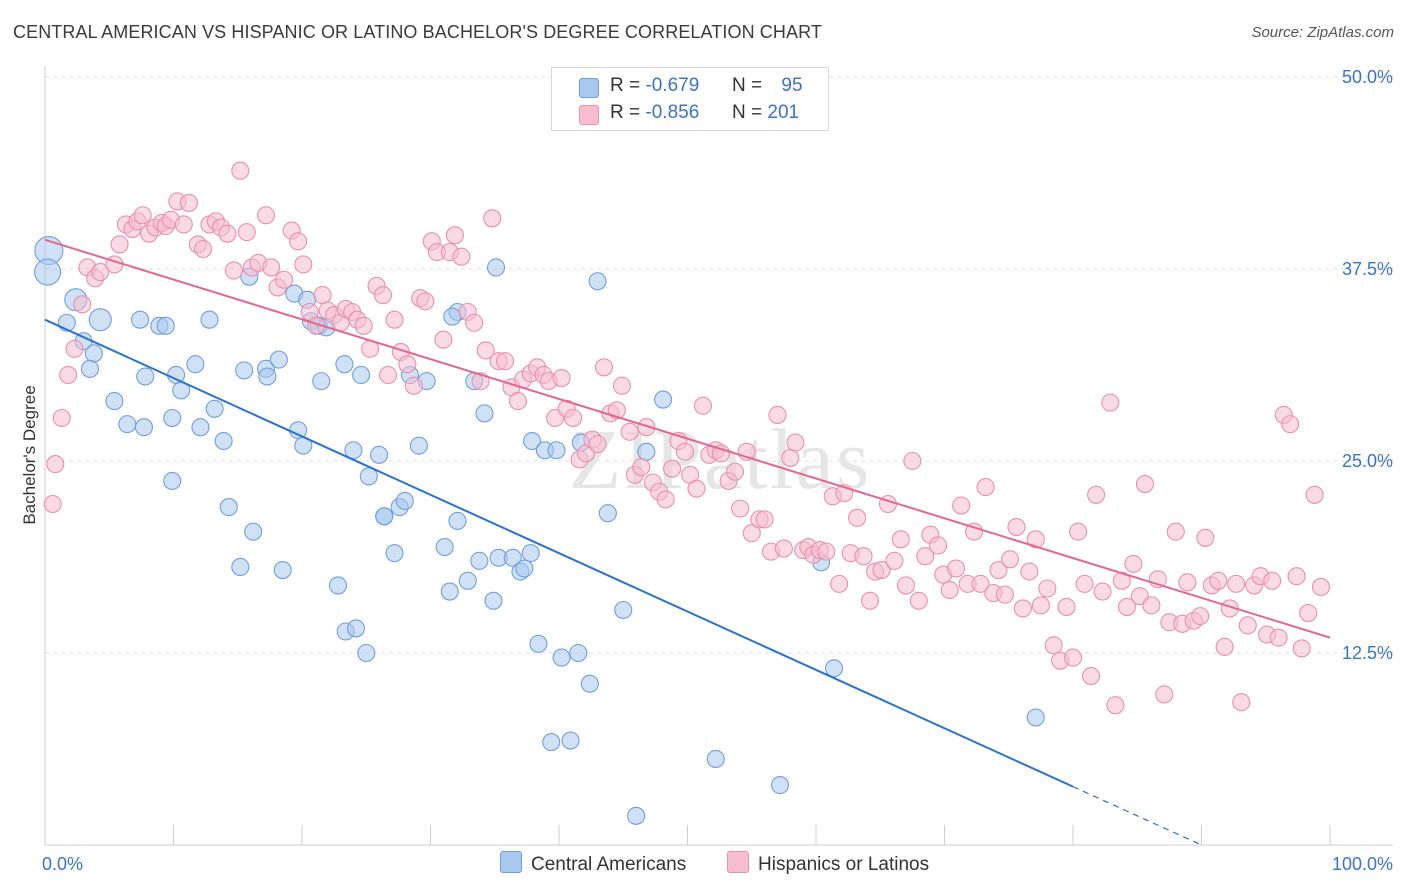  What do you see at coordinates (1322, 32) in the screenshot?
I see `chart-source: Source: ZipAtlas.com` at bounding box center [1322, 32].